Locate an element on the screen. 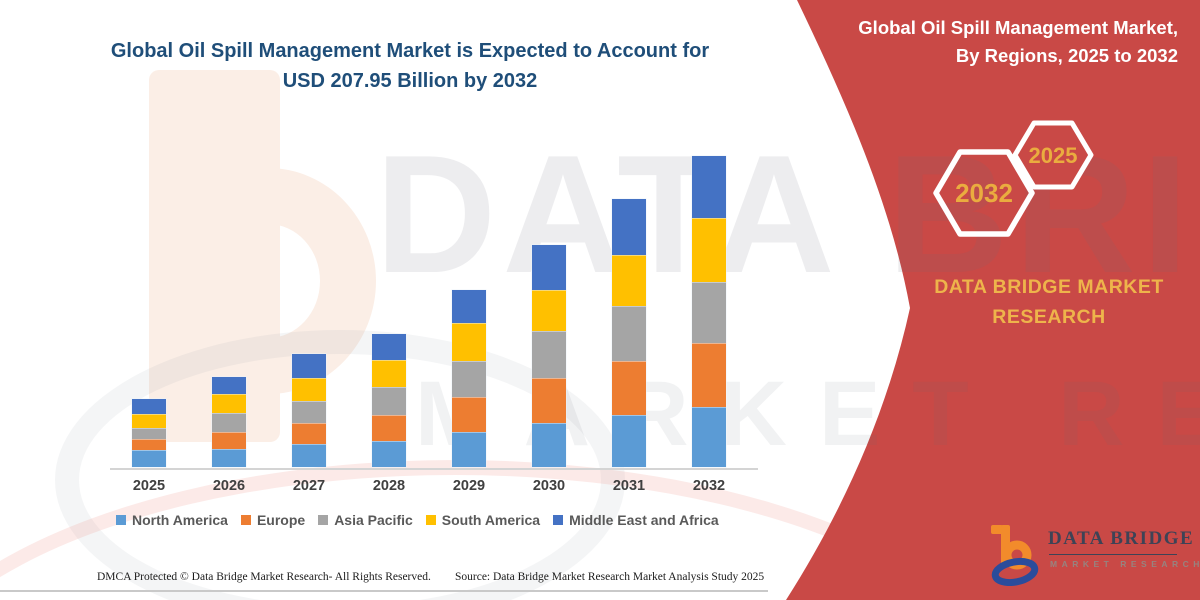 This screenshot has width=1200, height=600. bar-segment-2027-middle-east-and-africa is located at coordinates (309, 366).